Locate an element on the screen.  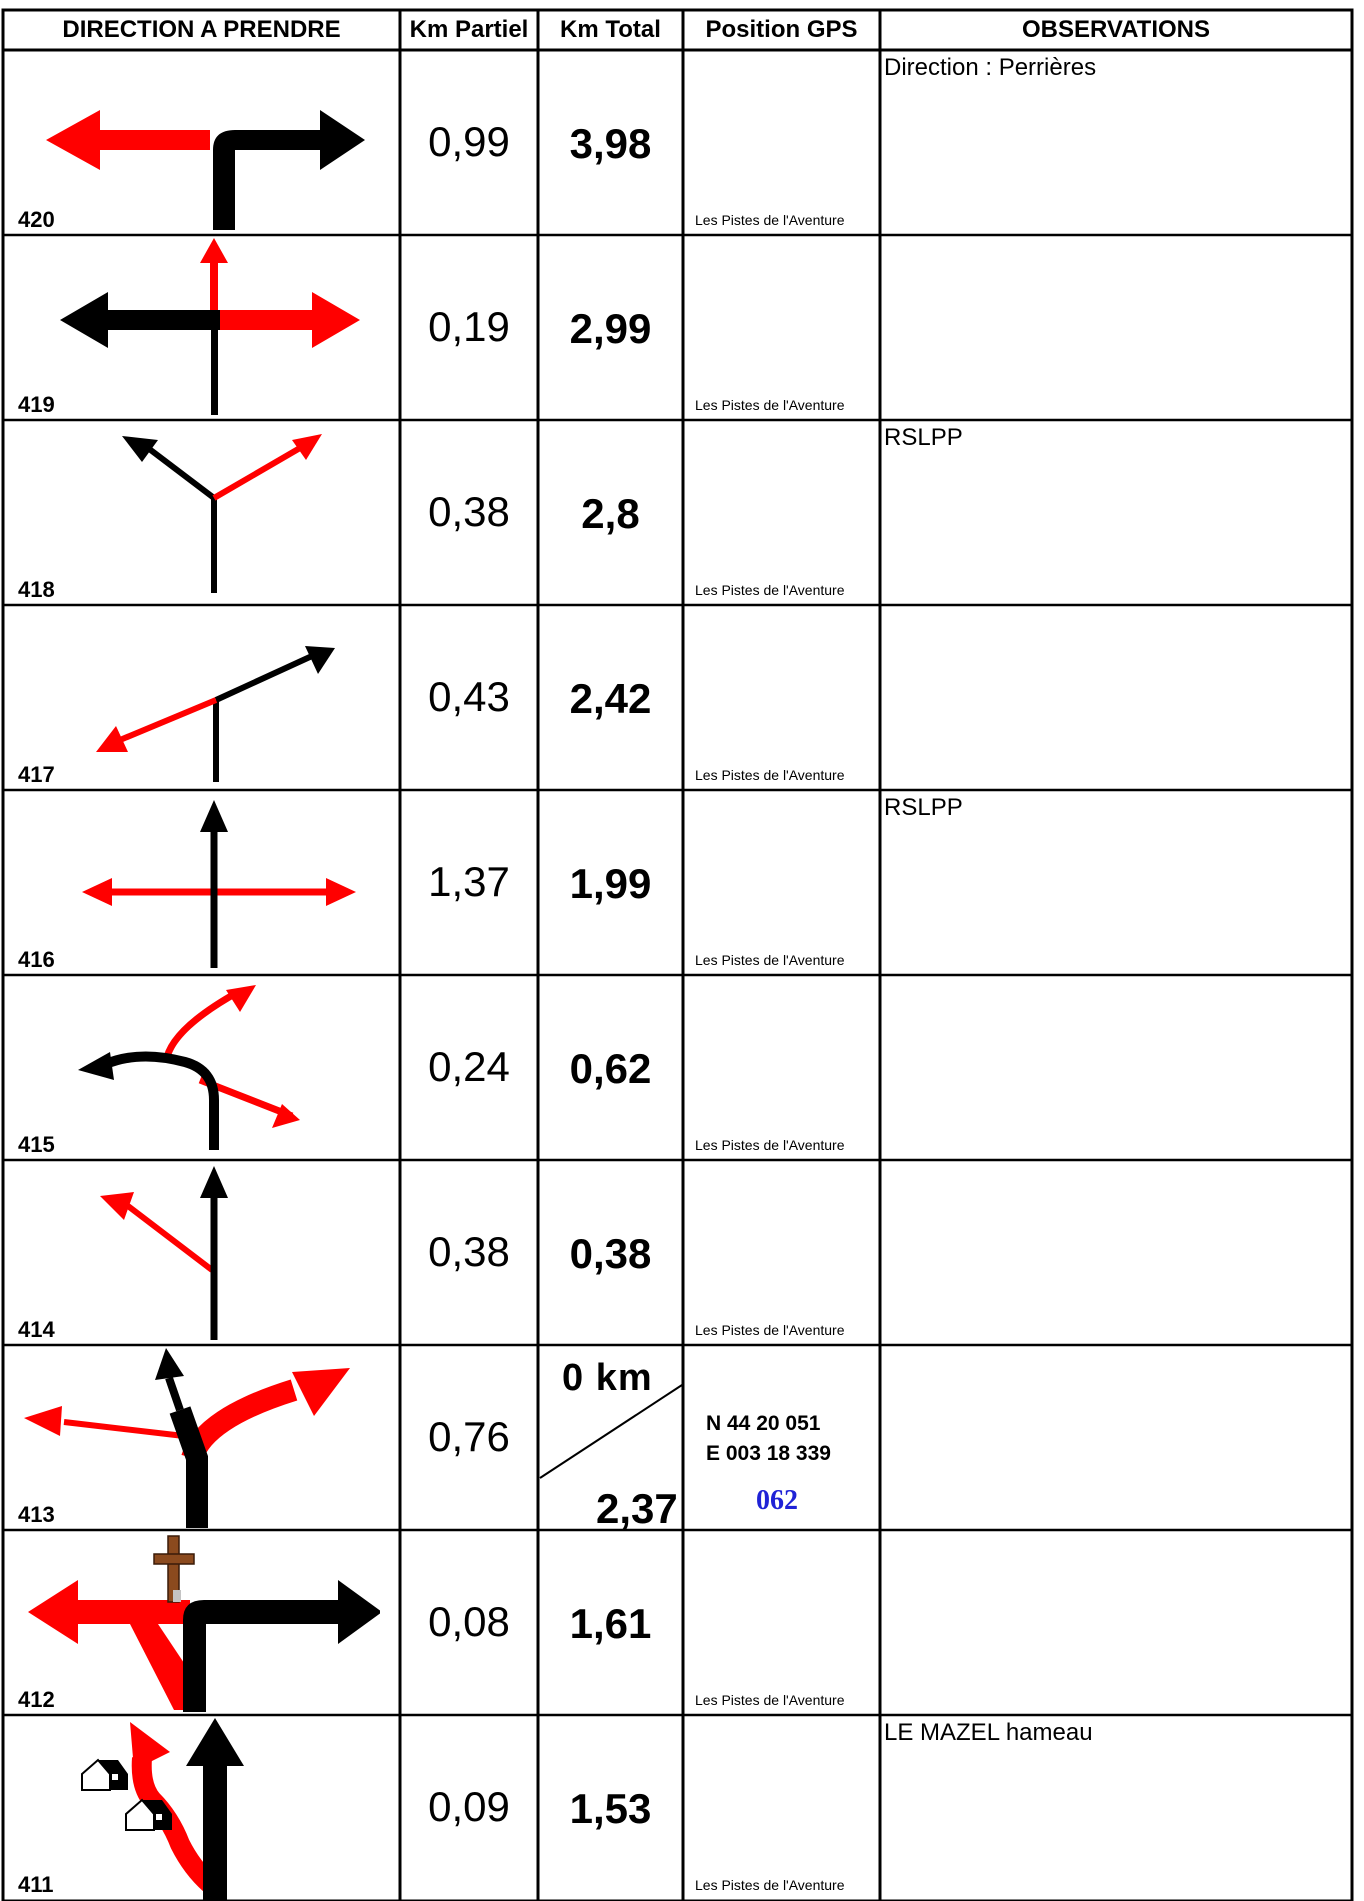
gps-north: N 44 20 051 is located at coordinates (763, 1423).